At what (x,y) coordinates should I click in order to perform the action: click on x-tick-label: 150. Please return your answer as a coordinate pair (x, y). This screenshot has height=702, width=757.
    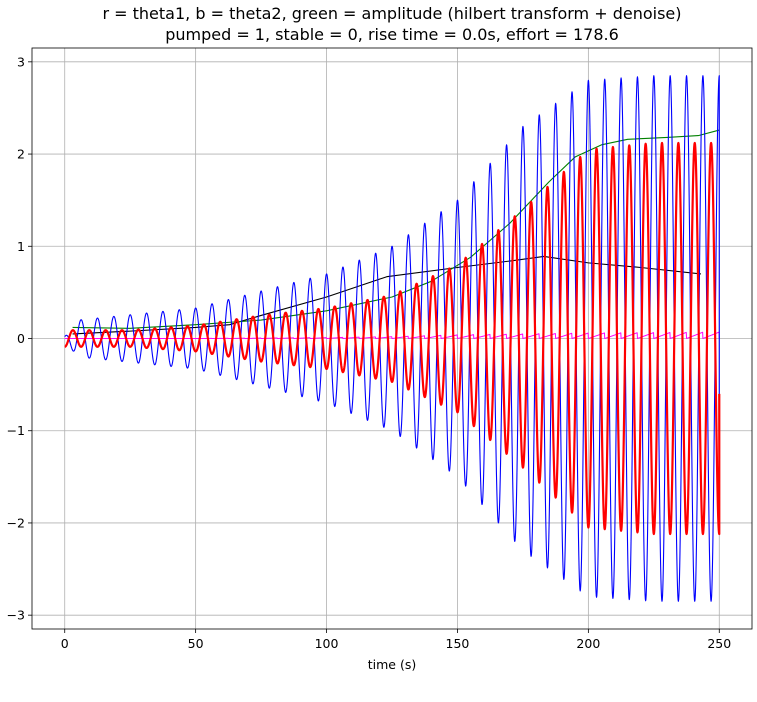
    Looking at the image, I should click on (458, 643).